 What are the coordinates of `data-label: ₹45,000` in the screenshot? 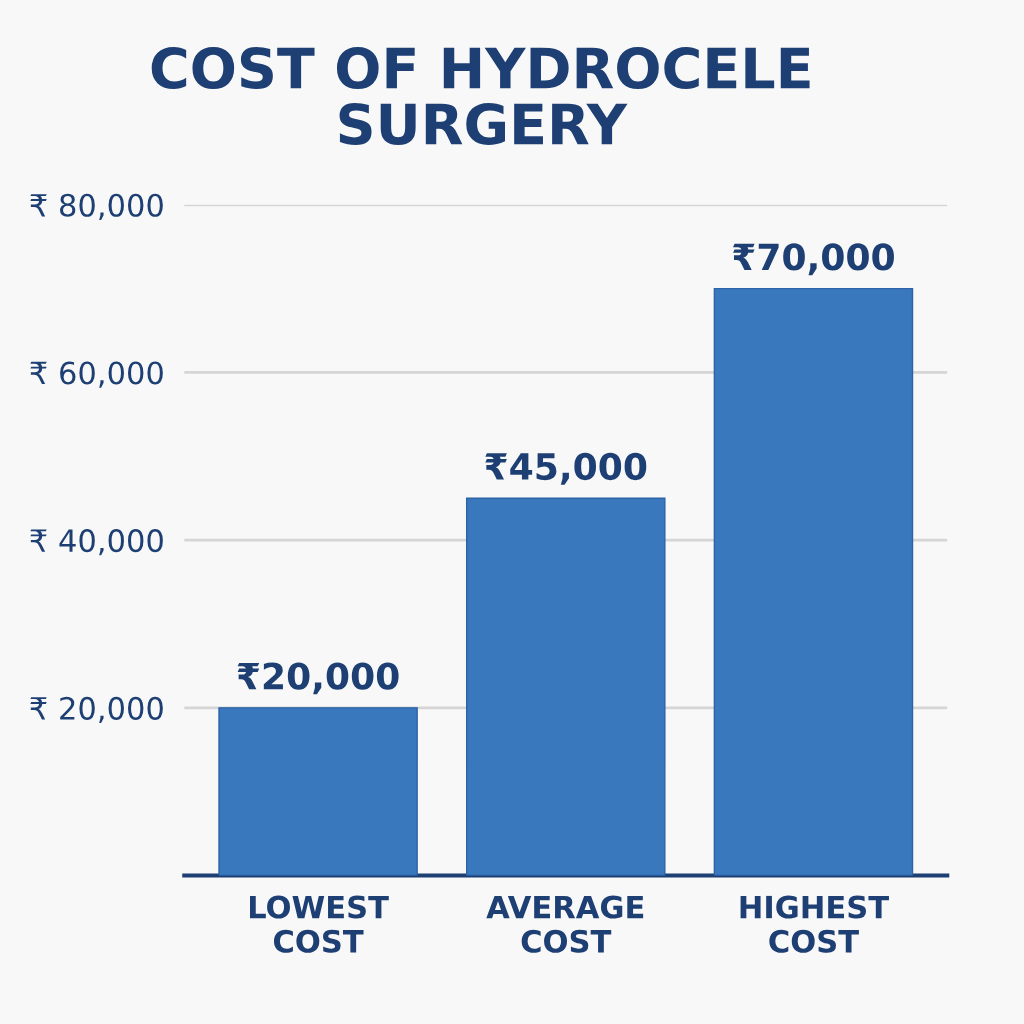 It's located at (566, 468).